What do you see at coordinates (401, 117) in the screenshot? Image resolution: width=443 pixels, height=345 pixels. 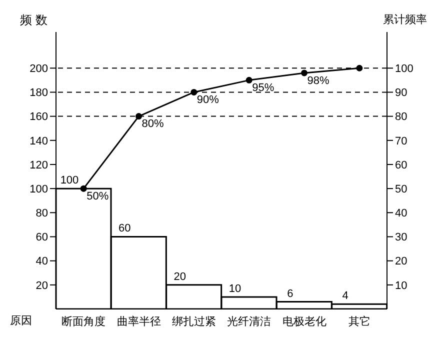 I see `y2-tick-label: 80` at bounding box center [401, 117].